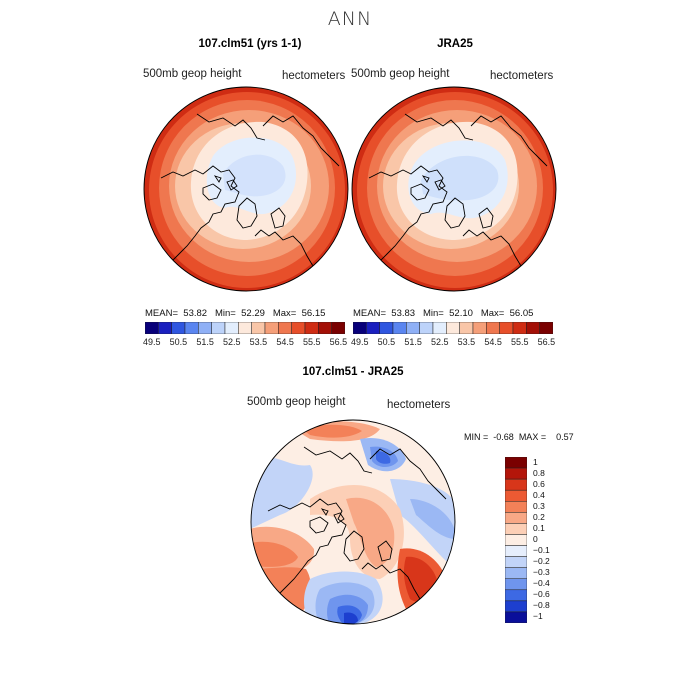  What do you see at coordinates (486, 218) in the screenshot?
I see `panel-2-coastline-scandinavia` at bounding box center [486, 218].